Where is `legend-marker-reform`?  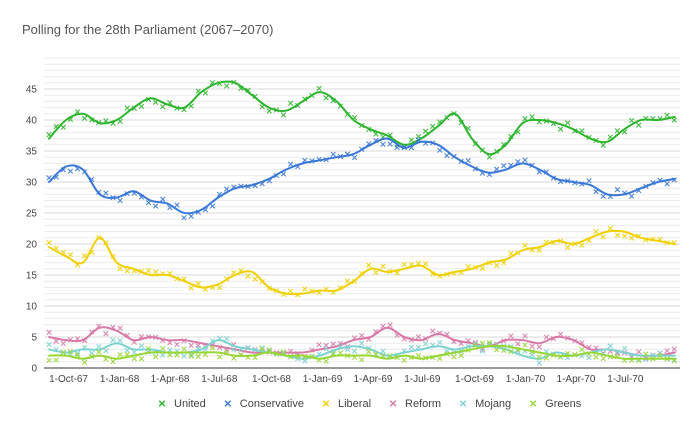 legend-marker-reform is located at coordinates (393, 403).